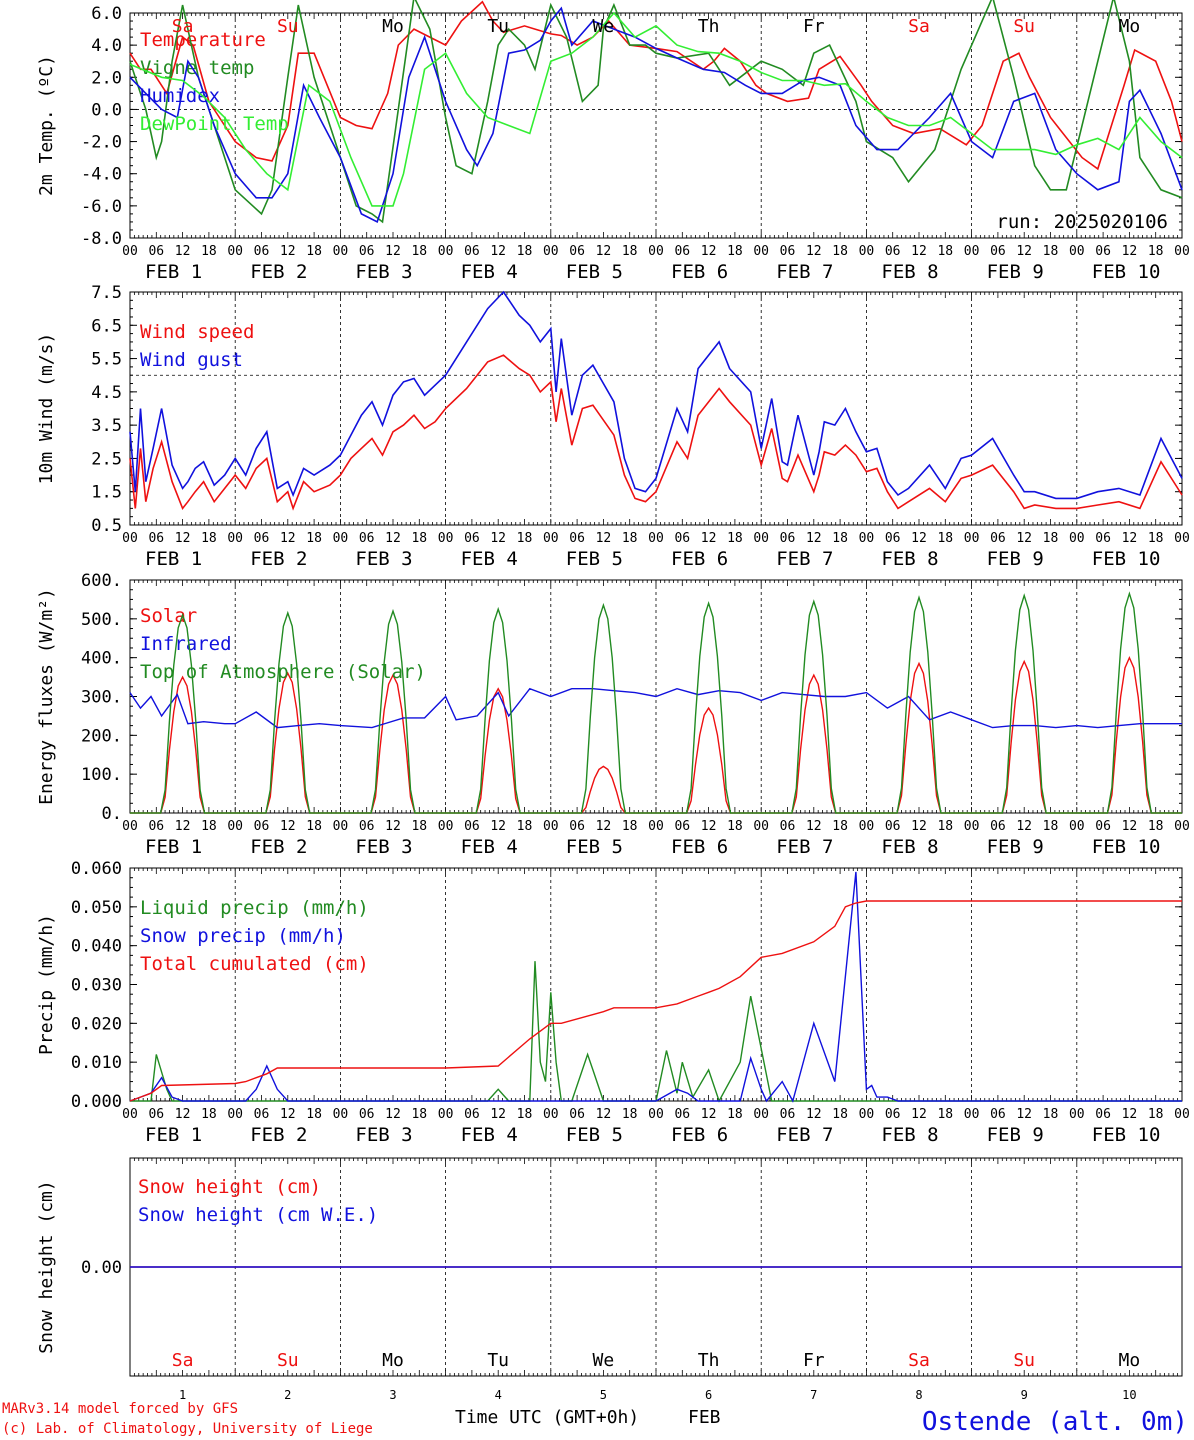 Image resolution: width=1194 pixels, height=1440 pixels. I want to click on day-number: 10, so click(1129, 1395).